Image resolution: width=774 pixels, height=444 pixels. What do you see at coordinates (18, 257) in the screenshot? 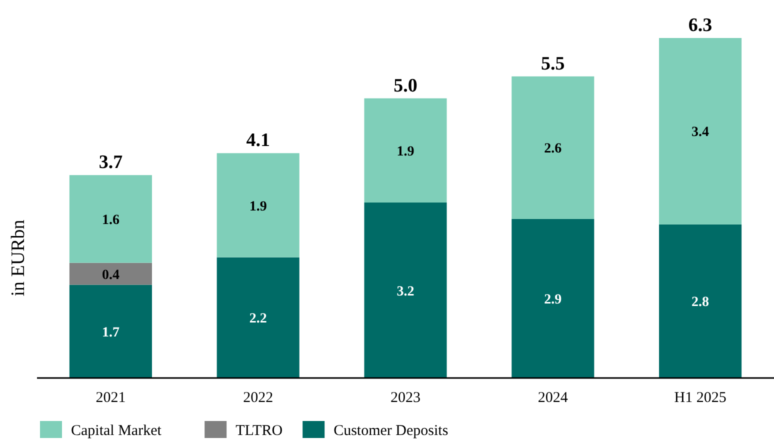
I see `y-axis-title: in EURbn` at bounding box center [18, 257].